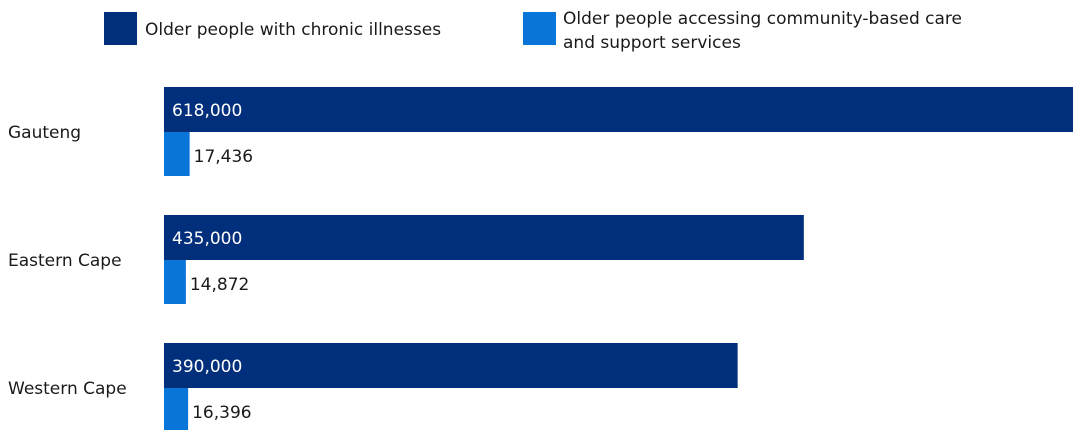  Describe the element at coordinates (221, 413) in the screenshot. I see `data-label-series-2: 16,396` at that location.